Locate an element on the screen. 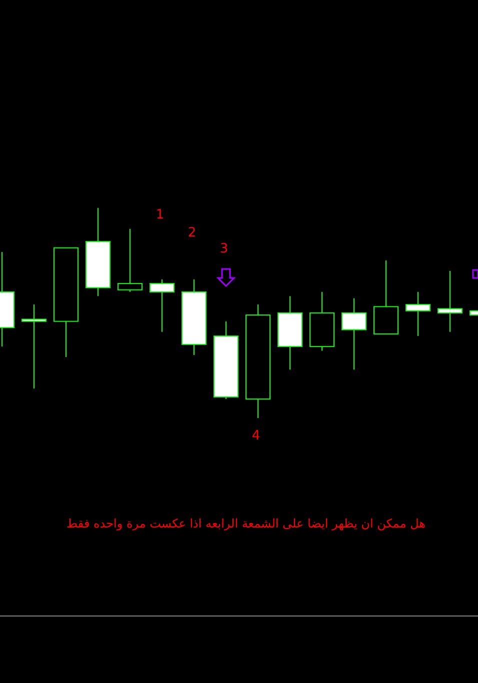  annotation: 3 is located at coordinates (224, 249).